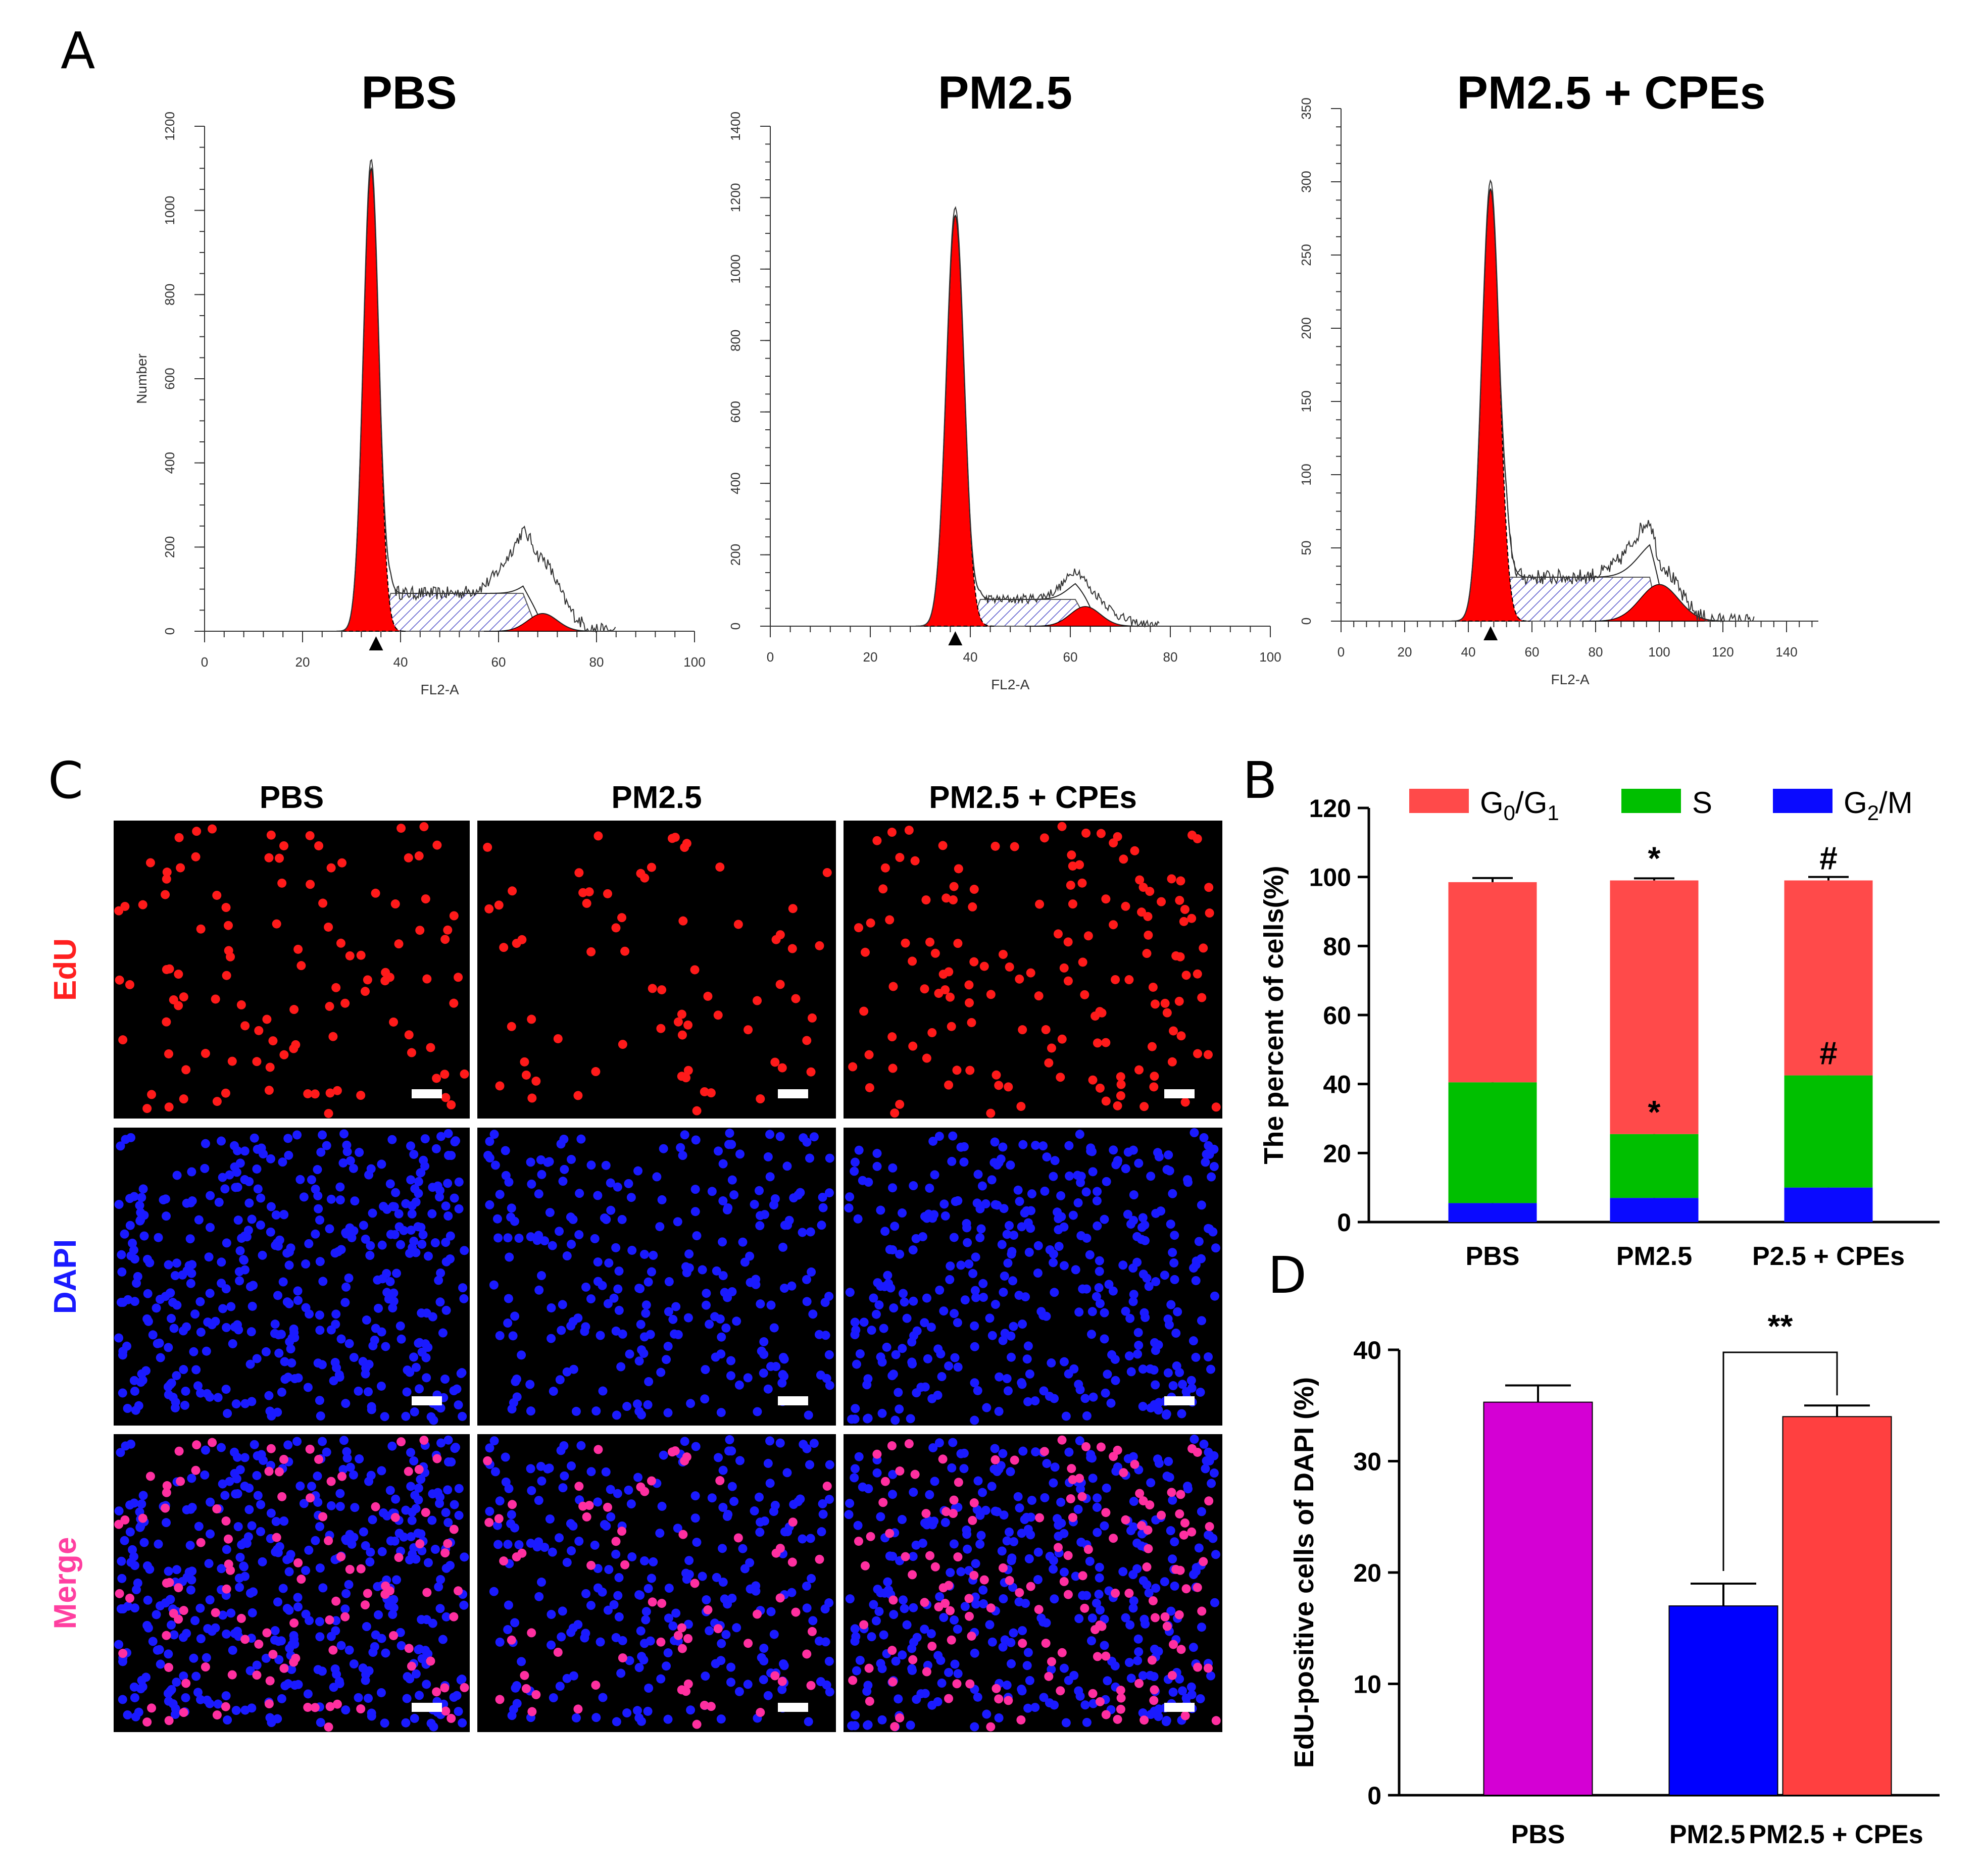 The width and height of the screenshot is (1981, 1876). What do you see at coordinates (1070, 657) in the screenshot?
I see `x-tick-label: 60` at bounding box center [1070, 657].